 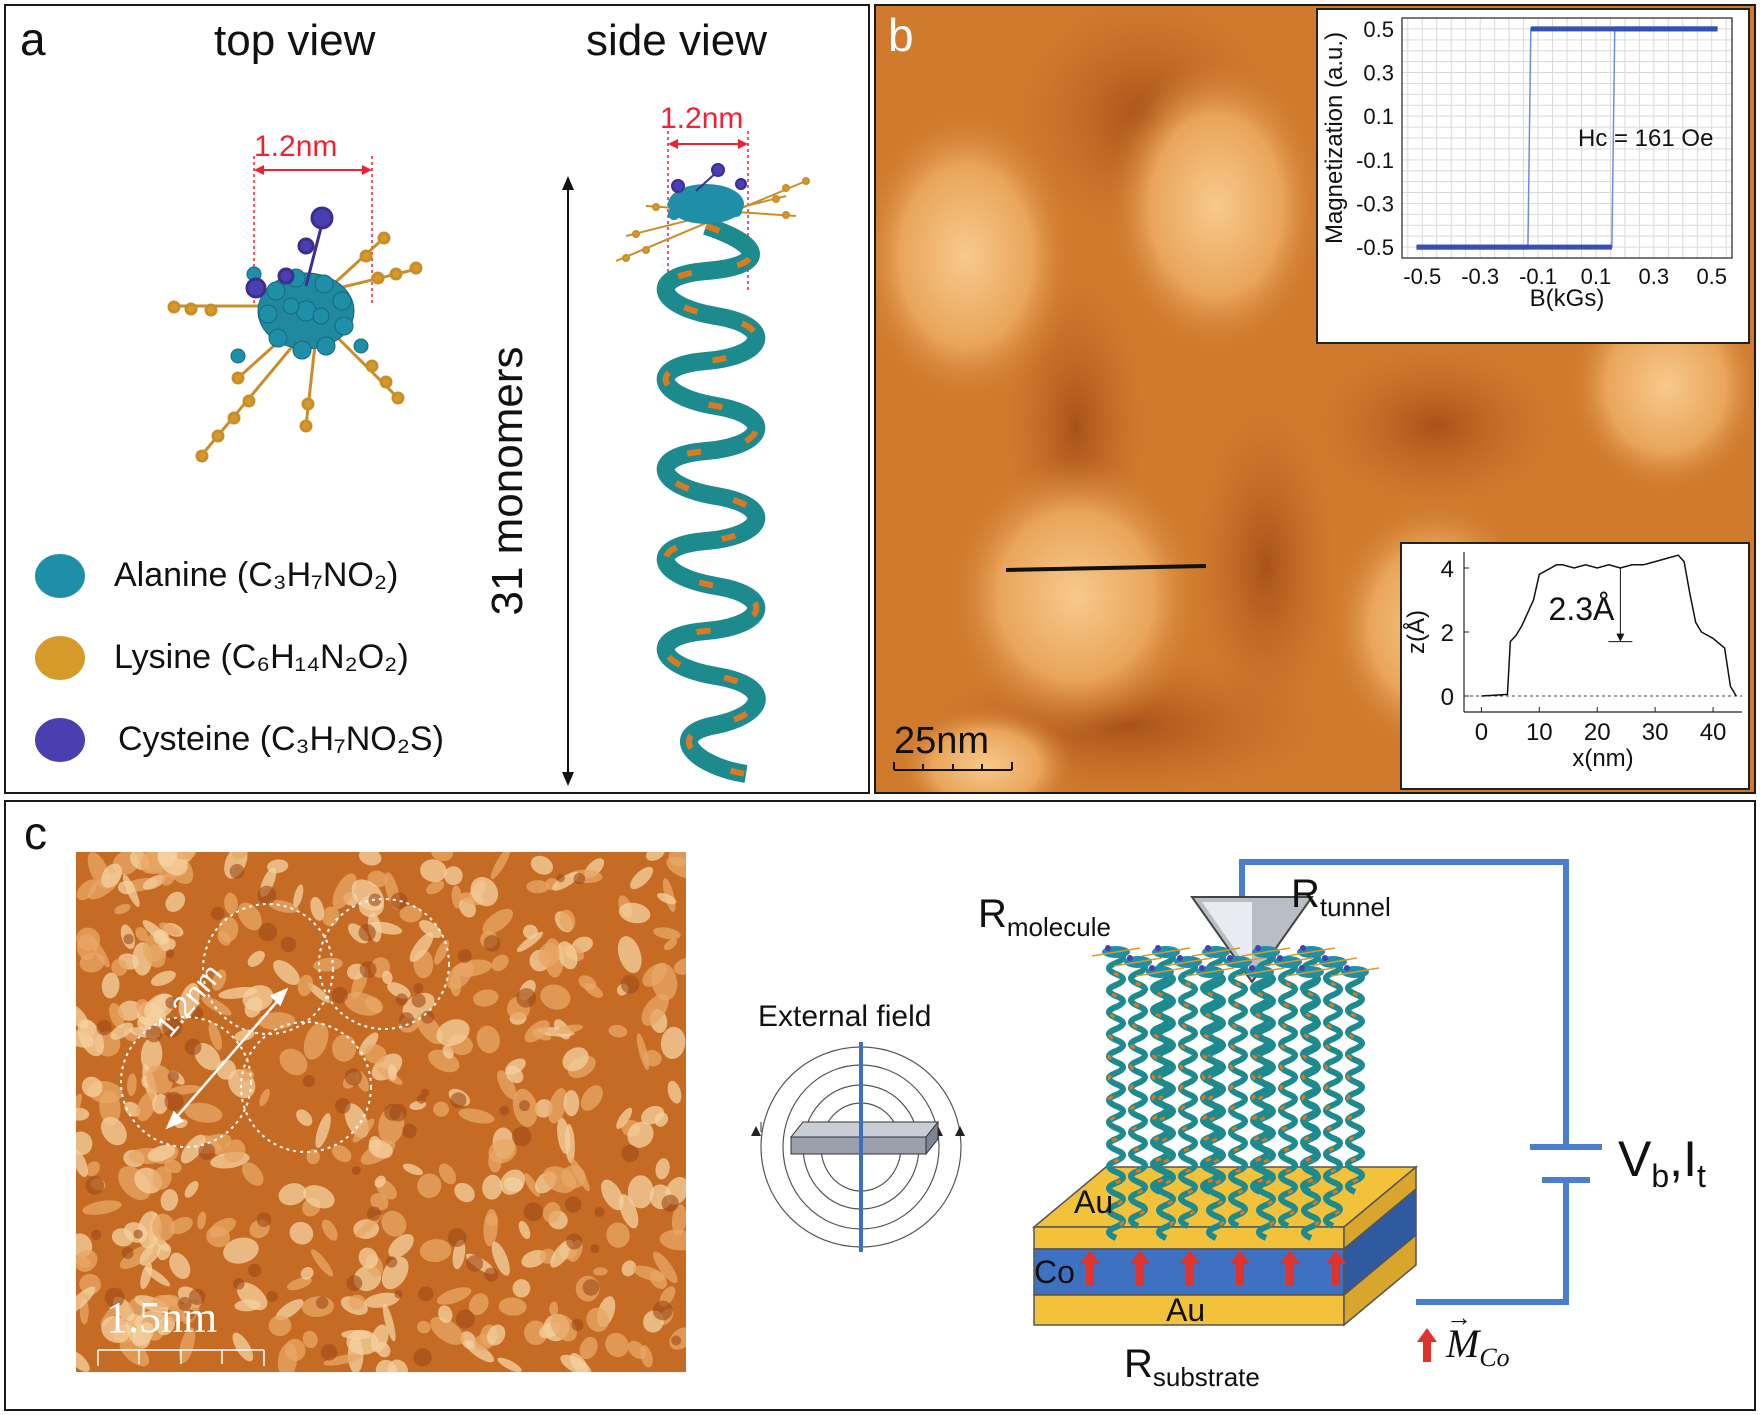 What do you see at coordinates (1422, 276) in the screenshot?
I see `x-tick-label: -0.5` at bounding box center [1422, 276].